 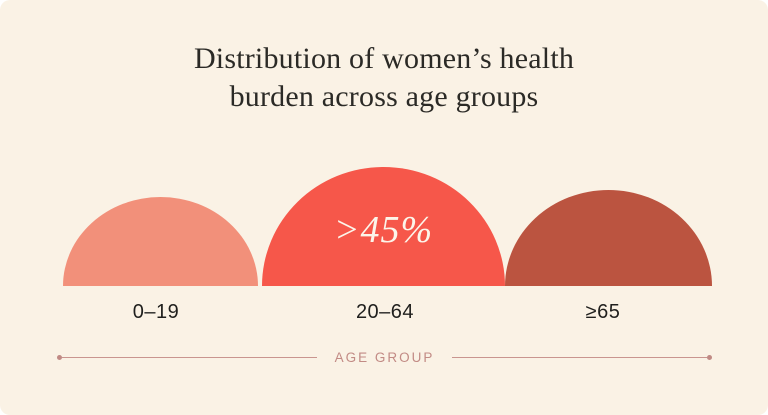 What do you see at coordinates (59, 357) in the screenshot?
I see `axis-left-dot-icon` at bounding box center [59, 357].